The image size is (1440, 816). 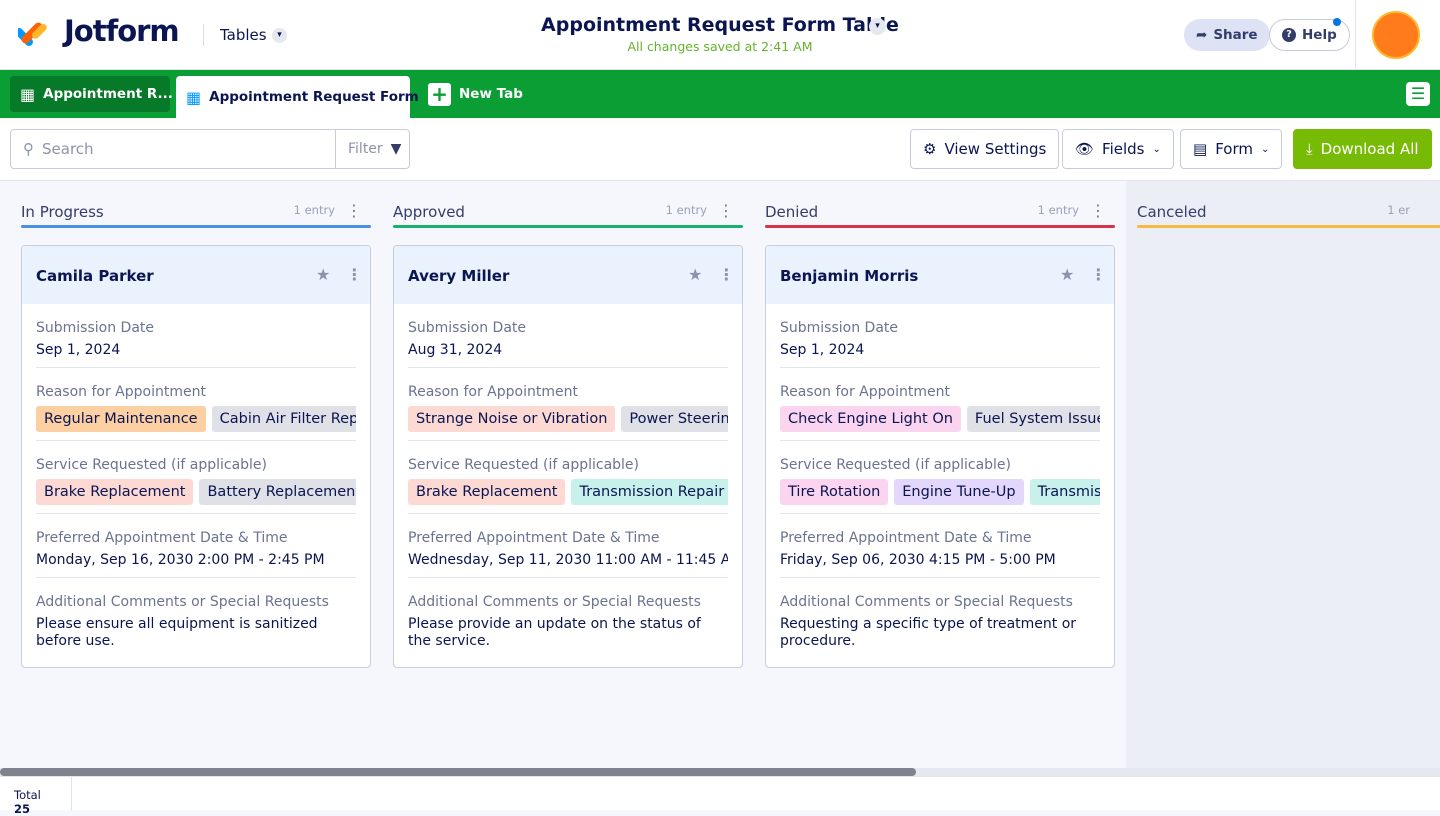 I want to click on total: Total 25, so click(x=36, y=796).